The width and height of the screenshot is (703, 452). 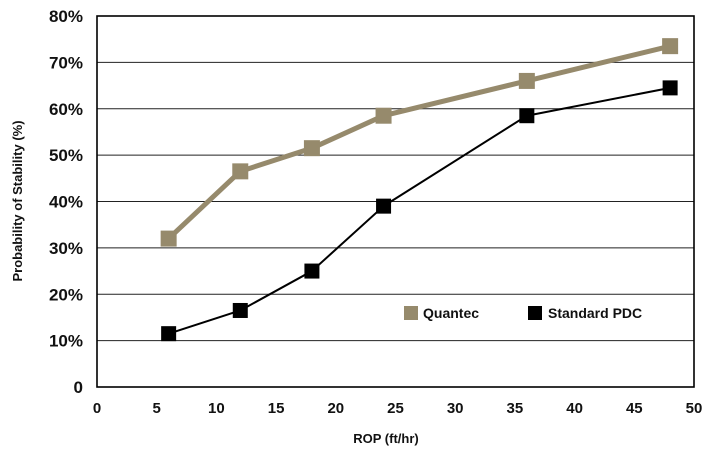 What do you see at coordinates (595, 313) in the screenshot?
I see `legend-label-standard-pdc: Standard PDC` at bounding box center [595, 313].